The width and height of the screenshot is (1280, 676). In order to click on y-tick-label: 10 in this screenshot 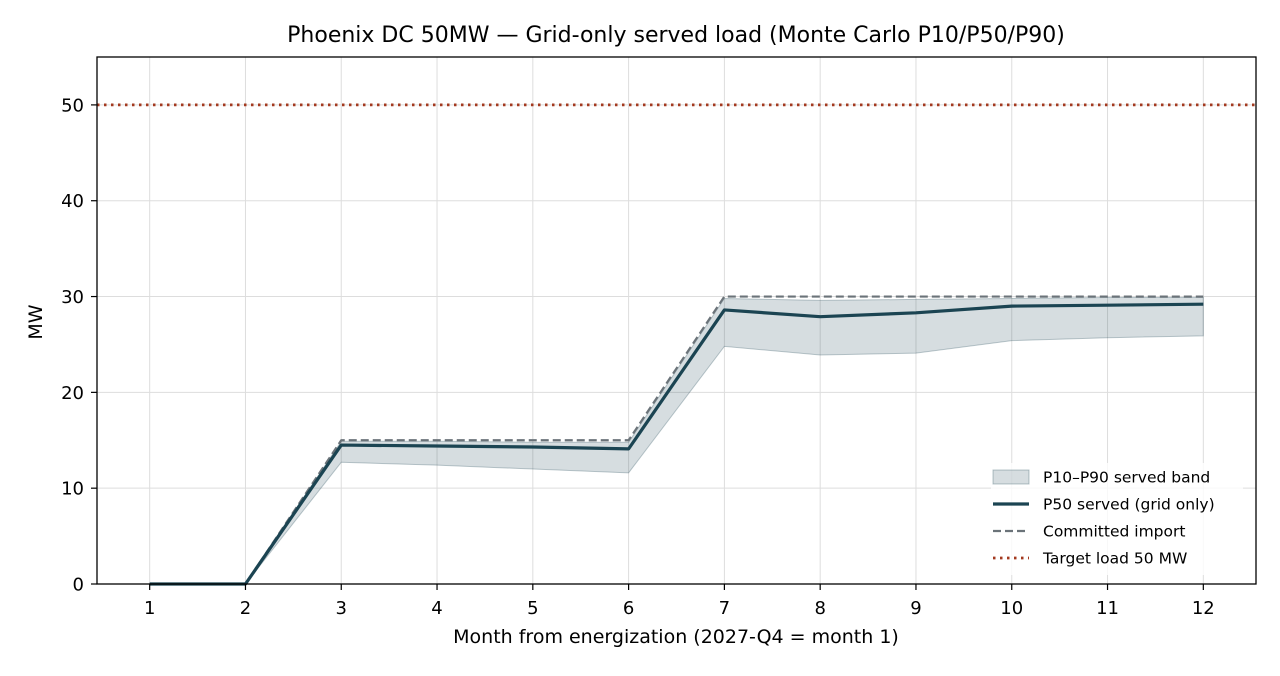, I will do `click(72, 489)`.